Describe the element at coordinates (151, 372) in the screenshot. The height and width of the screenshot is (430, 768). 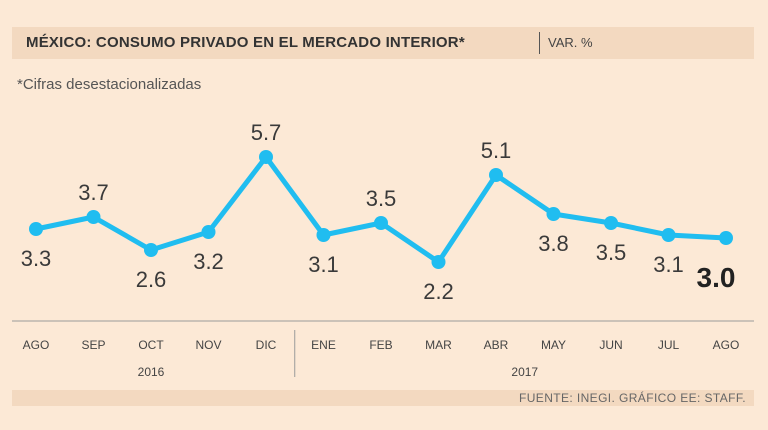
I see `year-label: 2016` at that location.